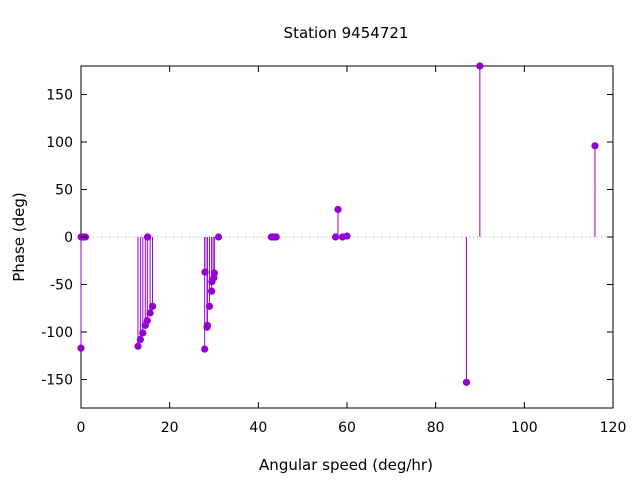 The width and height of the screenshot is (640, 480). What do you see at coordinates (170, 428) in the screenshot?
I see `x-tick-label: 20` at bounding box center [170, 428].